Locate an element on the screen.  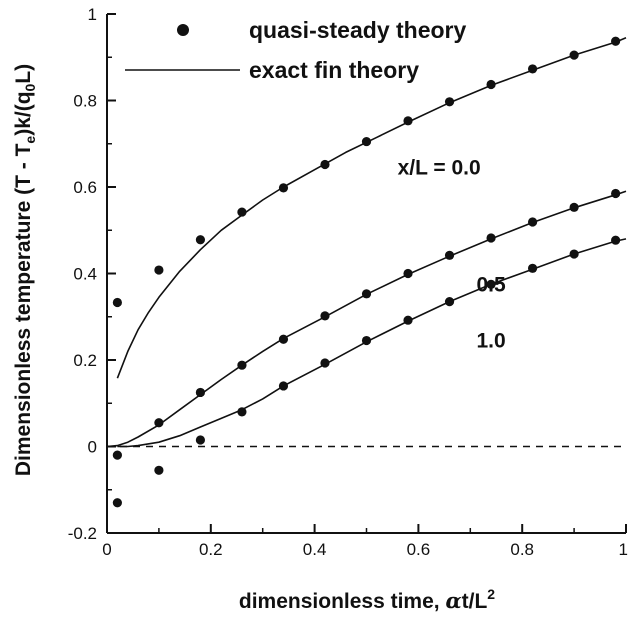
curve-label: 1.0 is located at coordinates (490, 341).